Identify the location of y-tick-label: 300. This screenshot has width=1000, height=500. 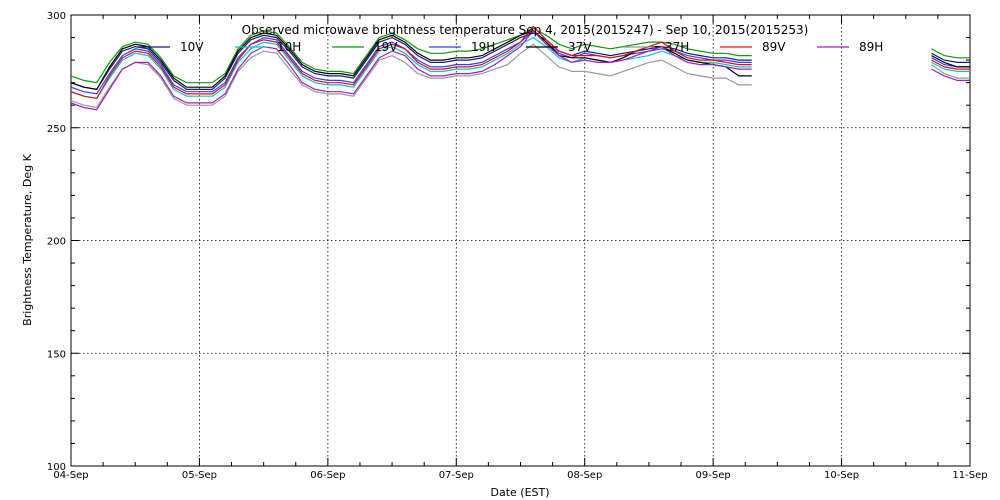
(56, 16).